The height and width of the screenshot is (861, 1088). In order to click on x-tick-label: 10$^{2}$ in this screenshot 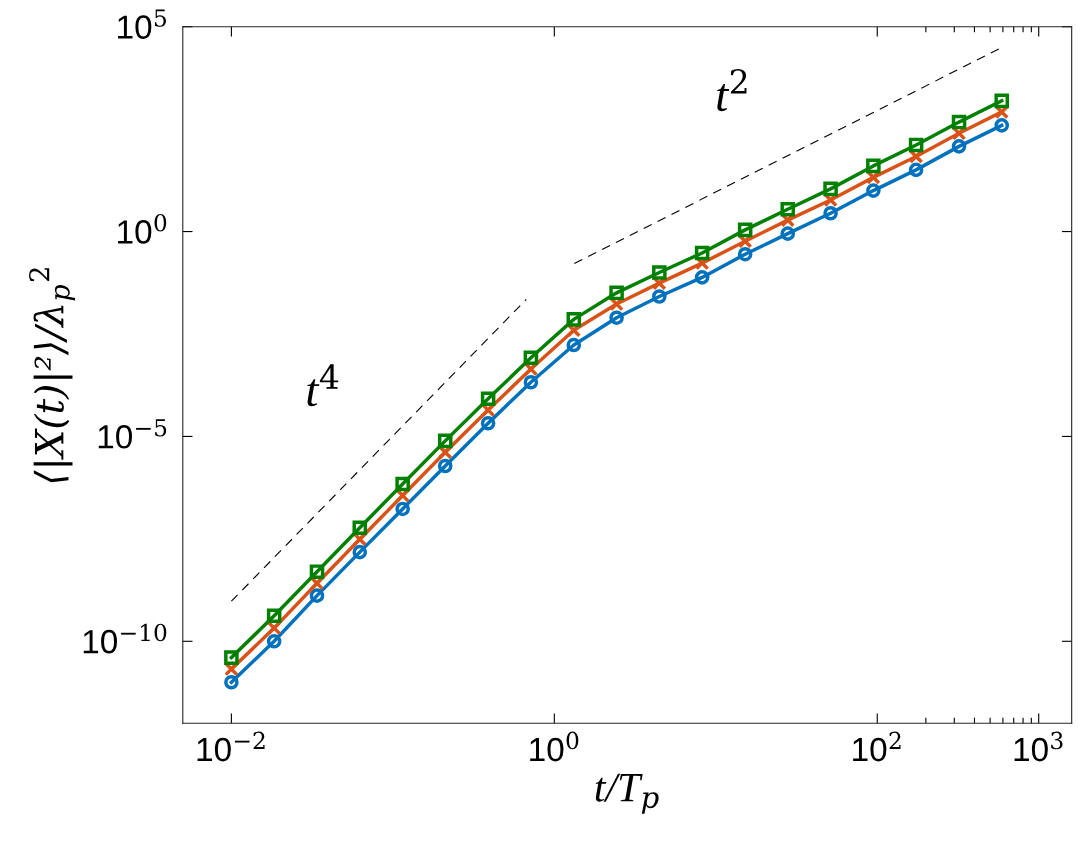, I will do `click(877, 746)`.